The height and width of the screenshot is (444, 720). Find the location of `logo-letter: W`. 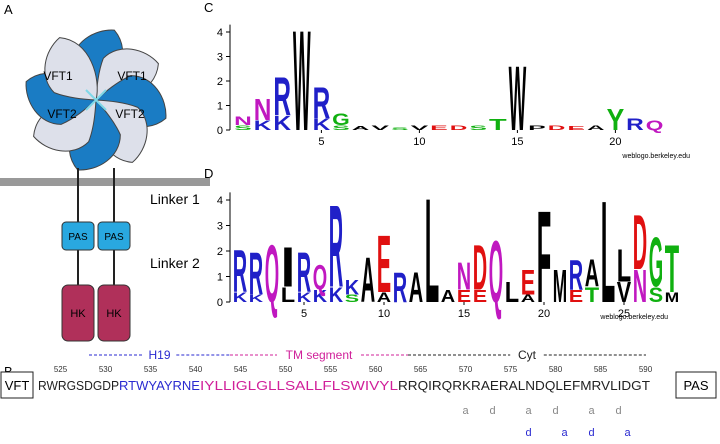

logo-letter: W is located at coordinates (302, 80).